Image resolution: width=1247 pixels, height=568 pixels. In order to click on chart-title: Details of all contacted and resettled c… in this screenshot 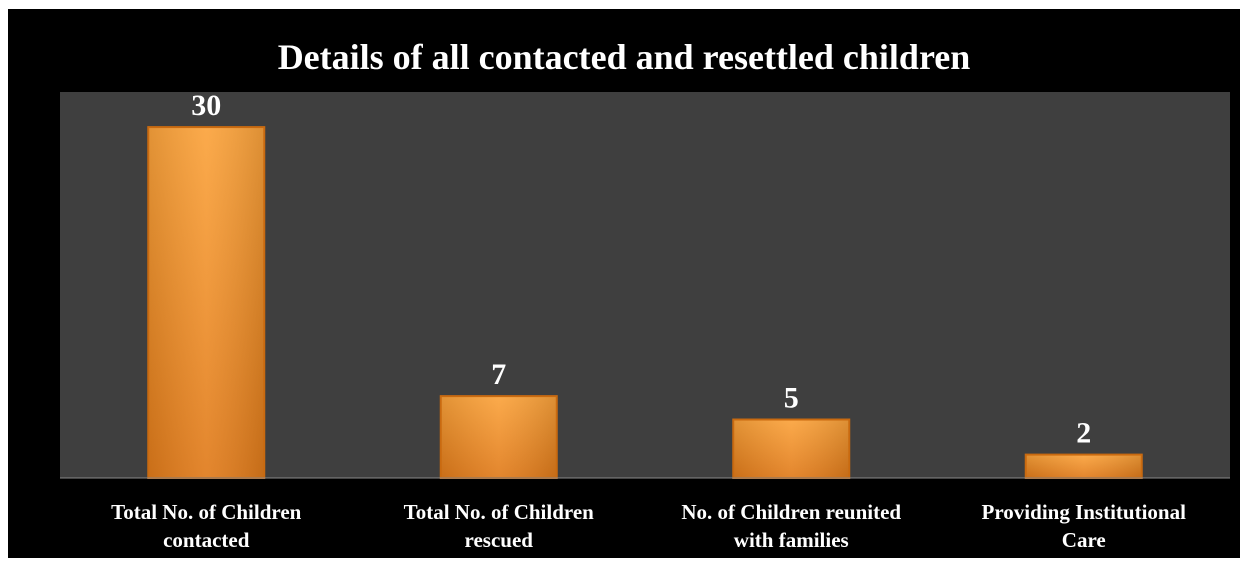, I will do `click(624, 57)`.